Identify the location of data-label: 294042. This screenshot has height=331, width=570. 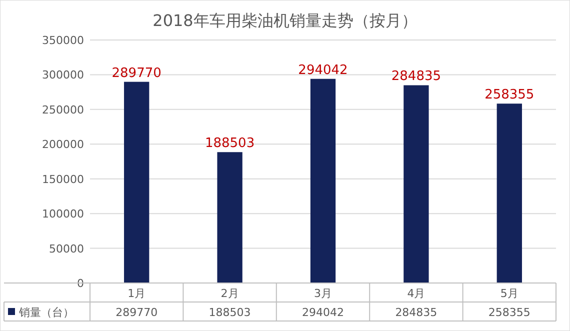
(323, 312).